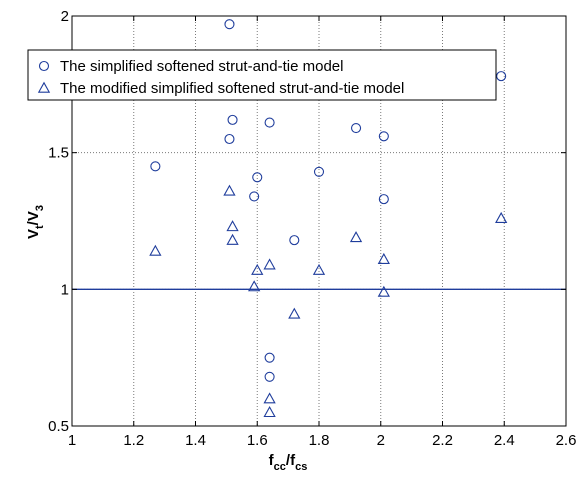  Describe the element at coordinates (44, 87) in the screenshot. I see `legend-triangle-marker` at that location.